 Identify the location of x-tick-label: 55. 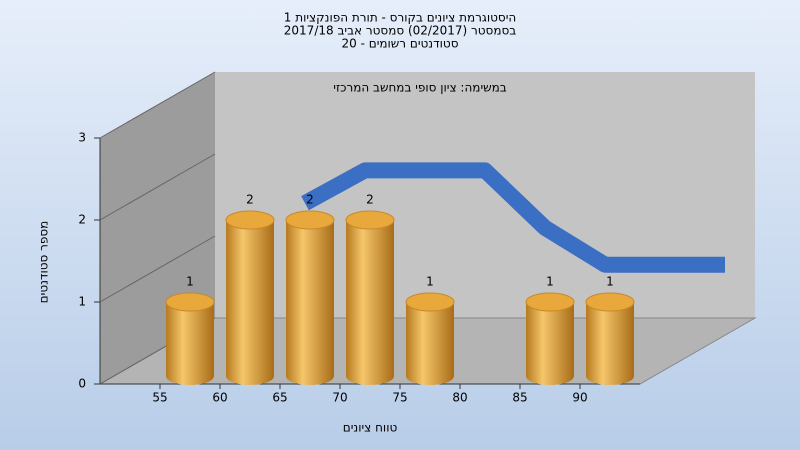
(159, 398).